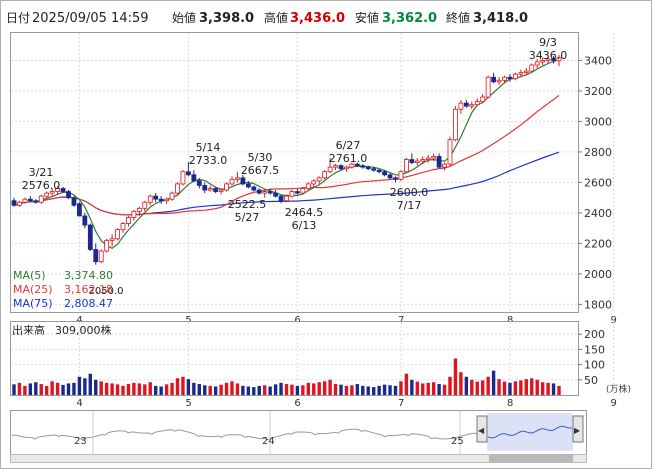  I want to click on ma75-value: 2,808.47, so click(88, 303).